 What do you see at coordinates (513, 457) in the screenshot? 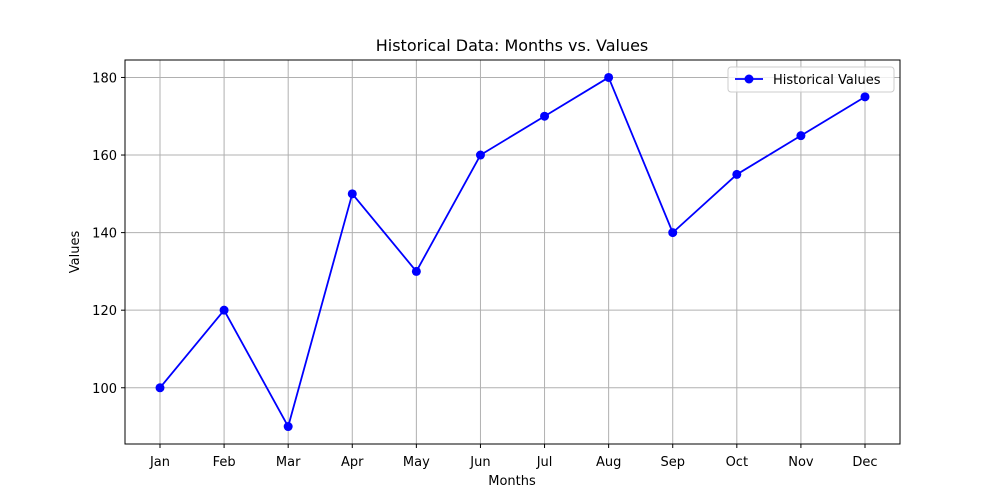
I see `x-axis-ticks: Jan Feb Mar Apr May Jun Jul Aug Sep Oct Nov Dec` at bounding box center [513, 457].